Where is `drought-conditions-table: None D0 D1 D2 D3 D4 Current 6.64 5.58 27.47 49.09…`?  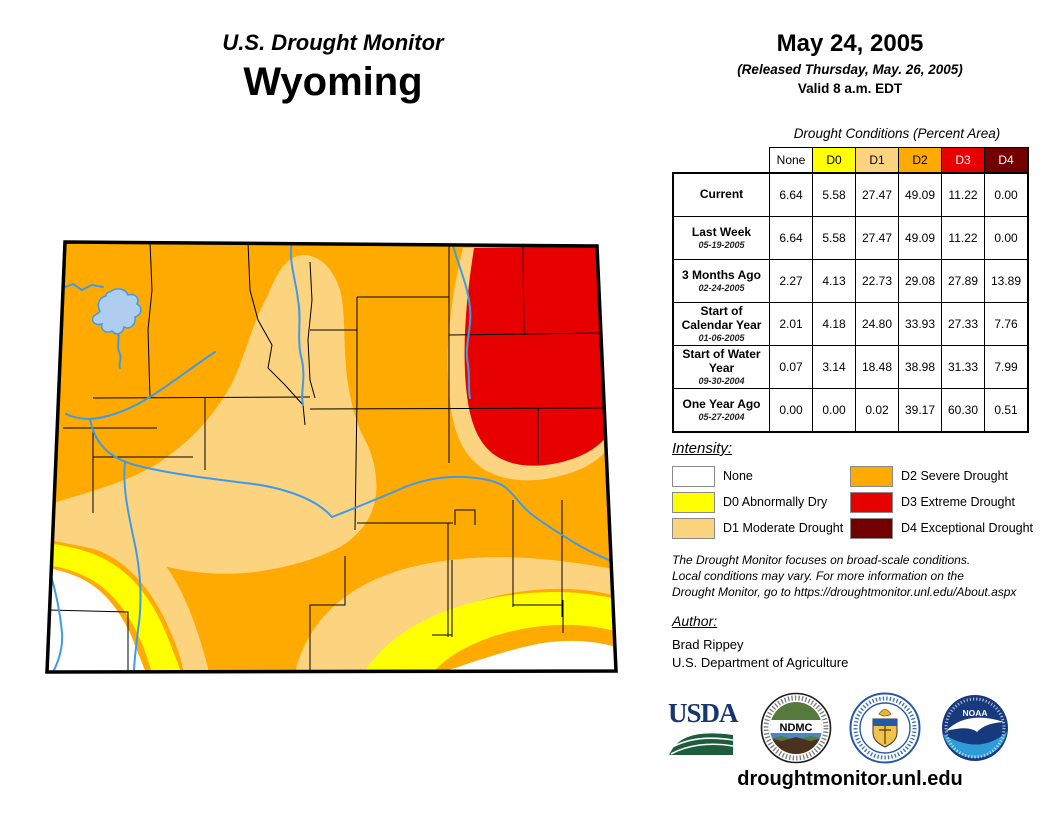
drought-conditions-table: None D0 D1 D2 D3 D4 Current 6.64 5.58 27.47 49.09… is located at coordinates (850, 290).